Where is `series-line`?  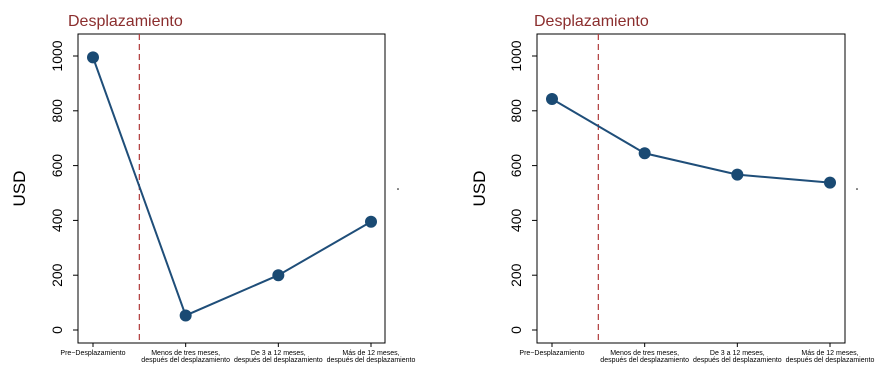
series-line is located at coordinates (691, 141).